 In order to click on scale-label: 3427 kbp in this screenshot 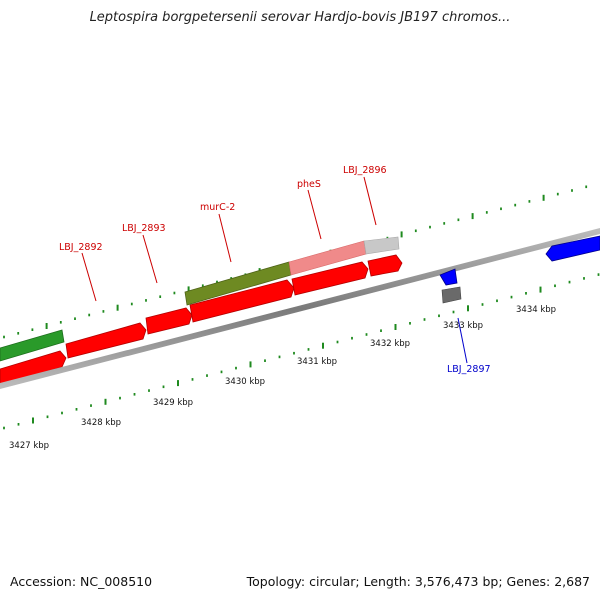, I will do `click(29, 446)`.